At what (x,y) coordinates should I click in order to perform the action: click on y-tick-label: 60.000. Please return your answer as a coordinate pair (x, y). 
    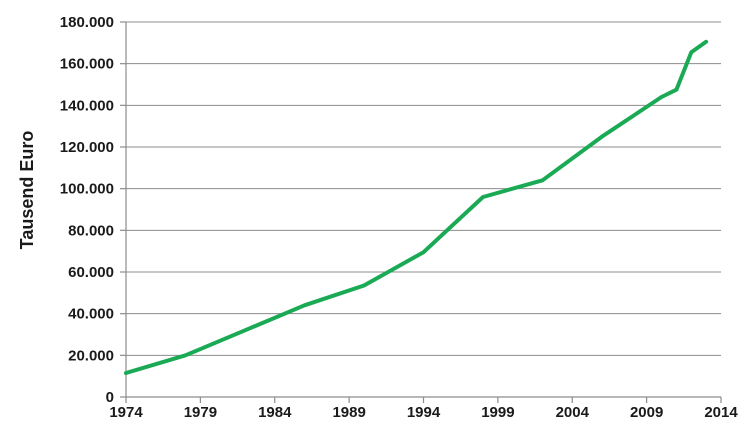
    Looking at the image, I should click on (91, 272).